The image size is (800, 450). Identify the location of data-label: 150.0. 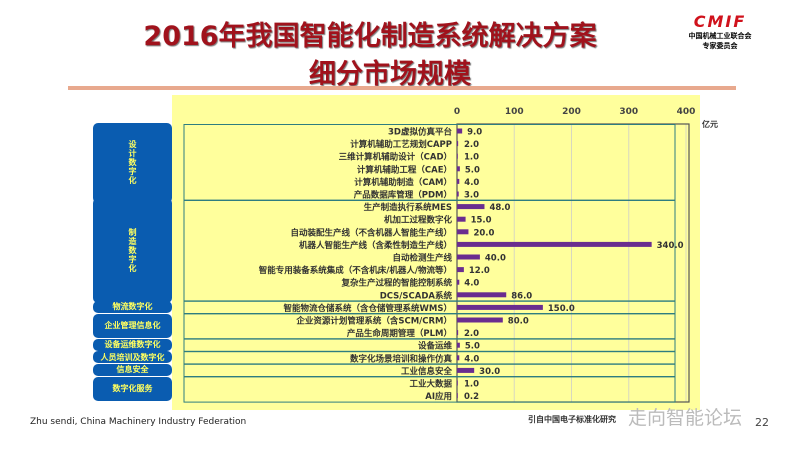
(561, 309).